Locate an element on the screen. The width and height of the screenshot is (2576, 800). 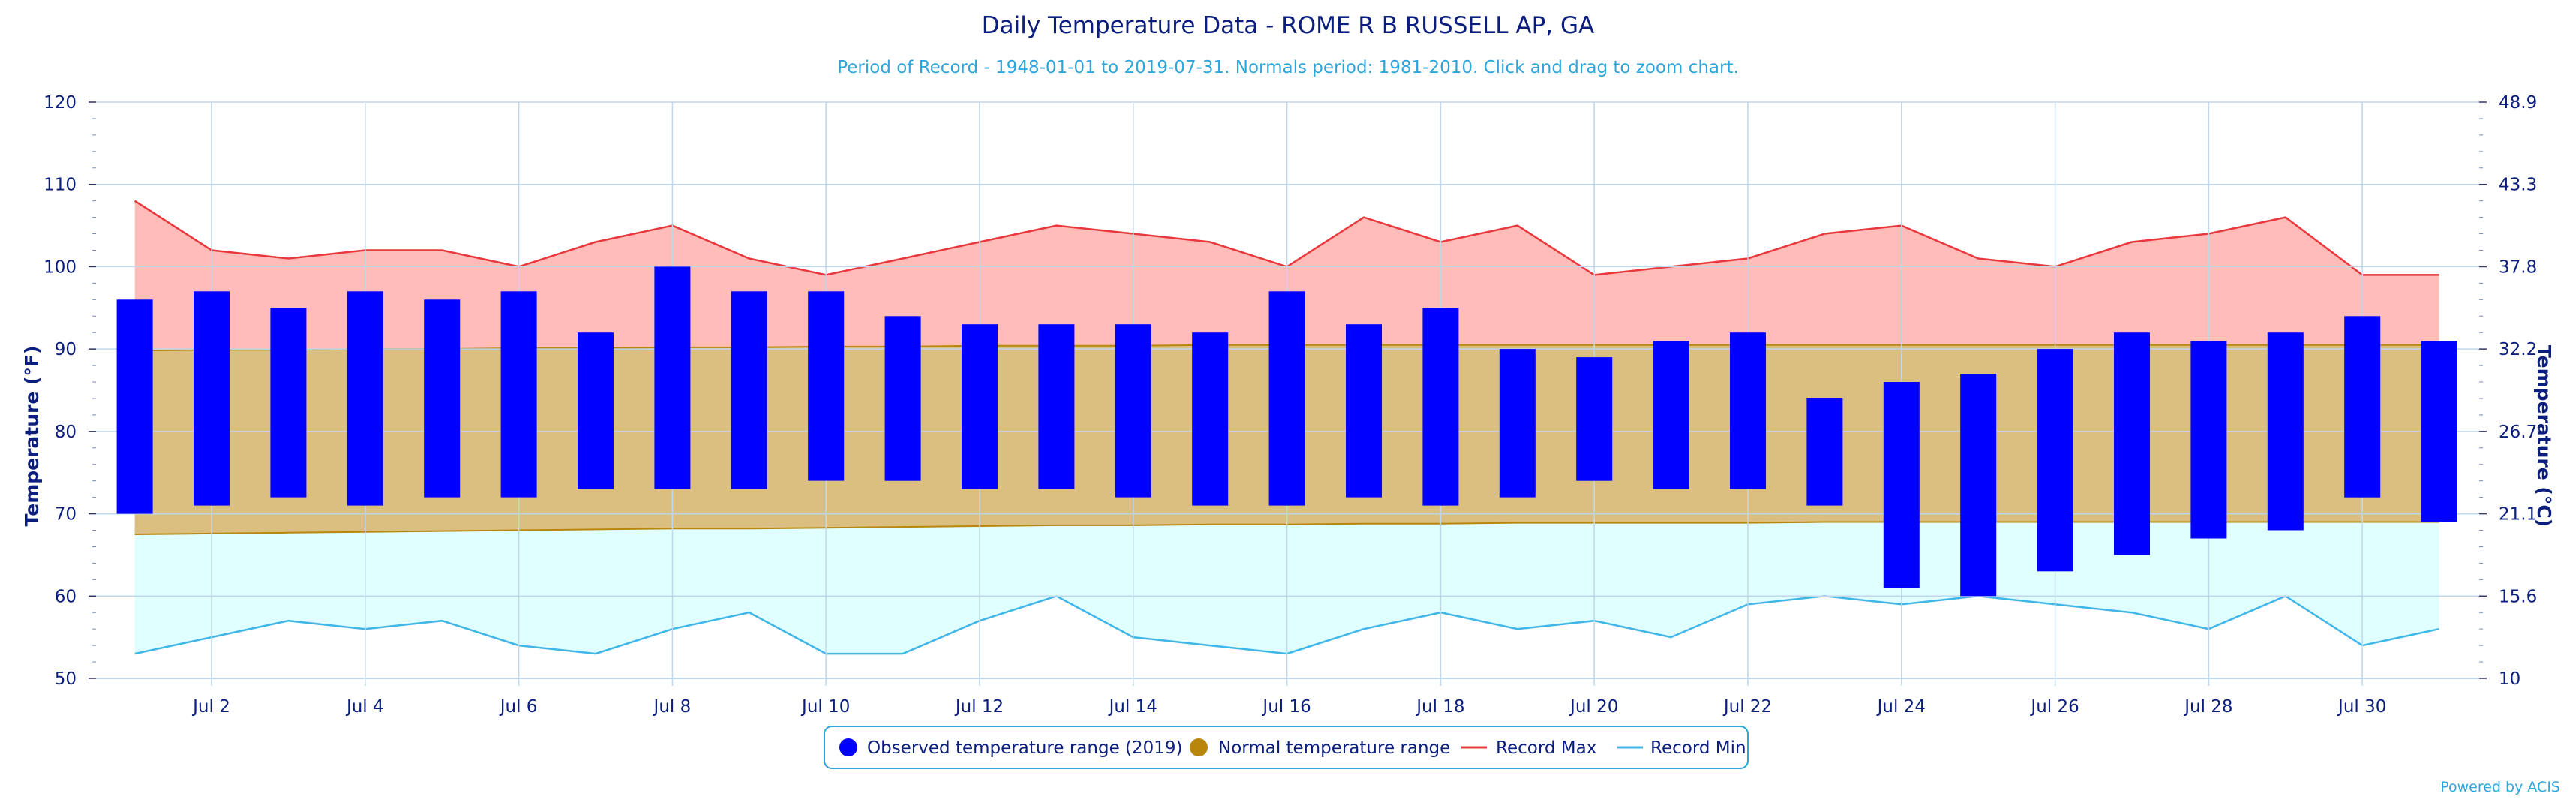
legend-item-observed: Observed temperature range (2019) is located at coordinates (1011, 748).